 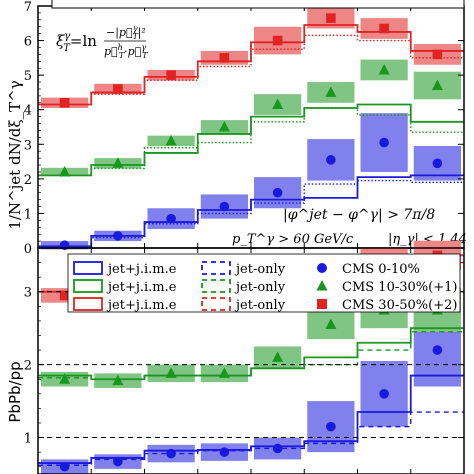 I want to click on formula-den-end: p⃗, so click(x=135, y=51).